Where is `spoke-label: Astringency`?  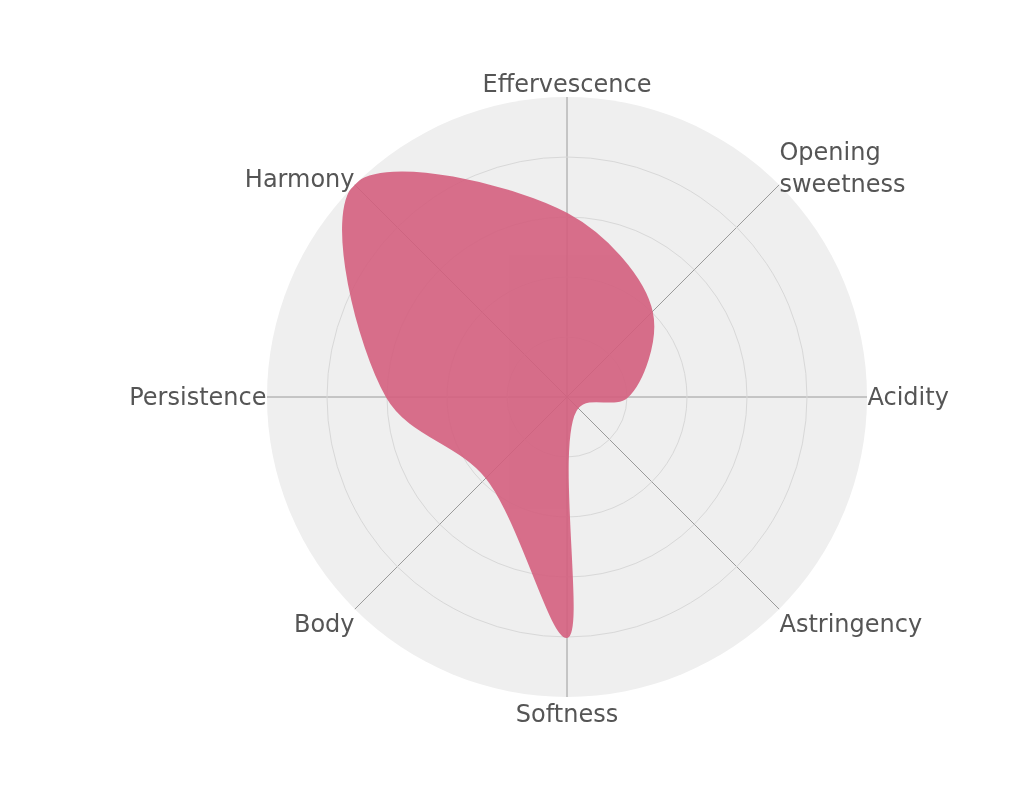 spoke-label: Astringency is located at coordinates (851, 624).